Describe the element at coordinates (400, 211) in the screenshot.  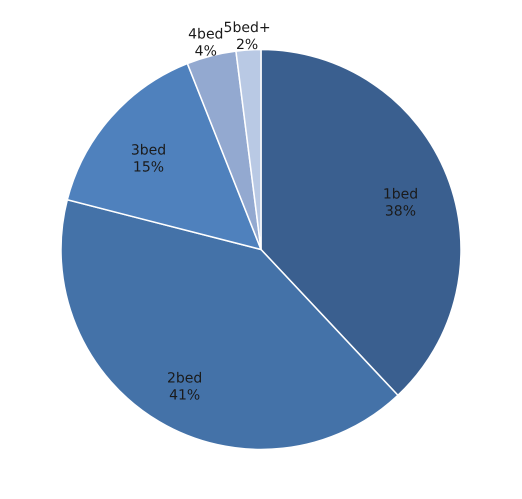
I see `data-label: 38%` at that location.